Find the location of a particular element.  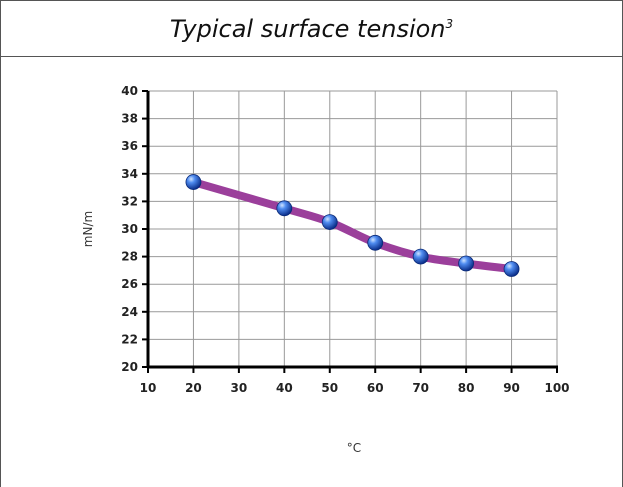

x-tick-label: 70 is located at coordinates (420, 388).